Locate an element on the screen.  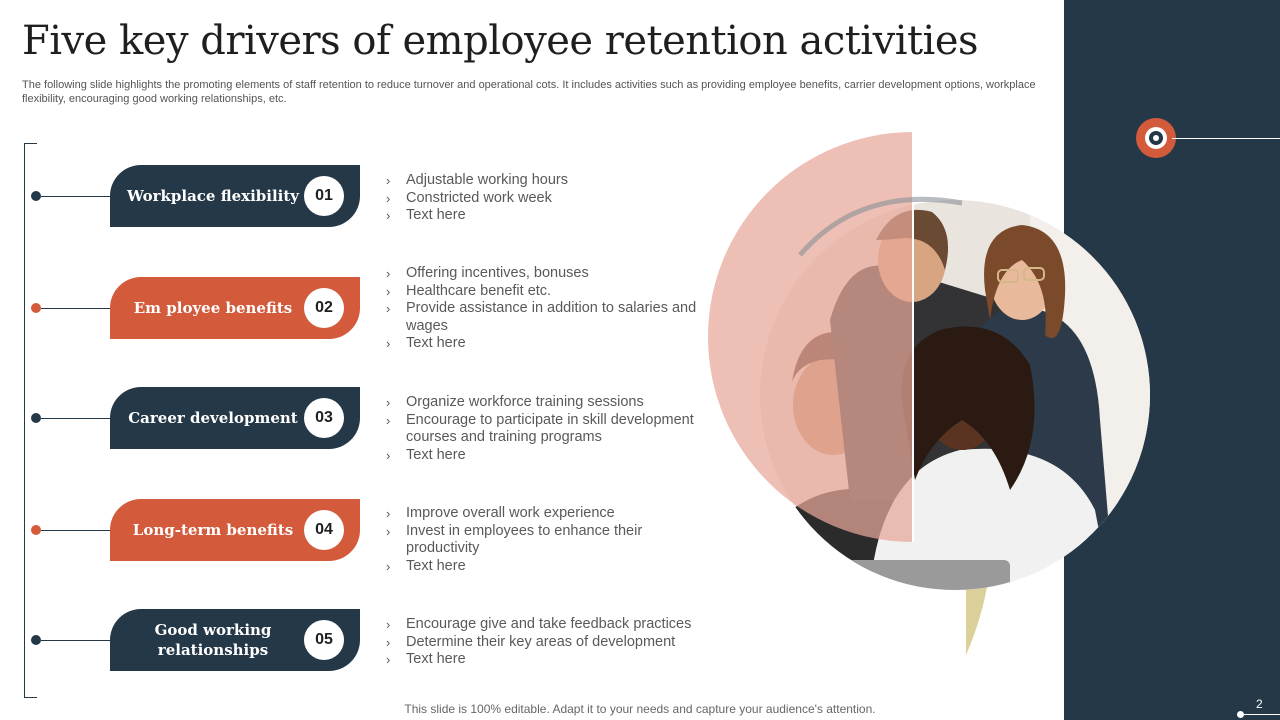
driver-number-badge: 01 is located at coordinates (324, 196).